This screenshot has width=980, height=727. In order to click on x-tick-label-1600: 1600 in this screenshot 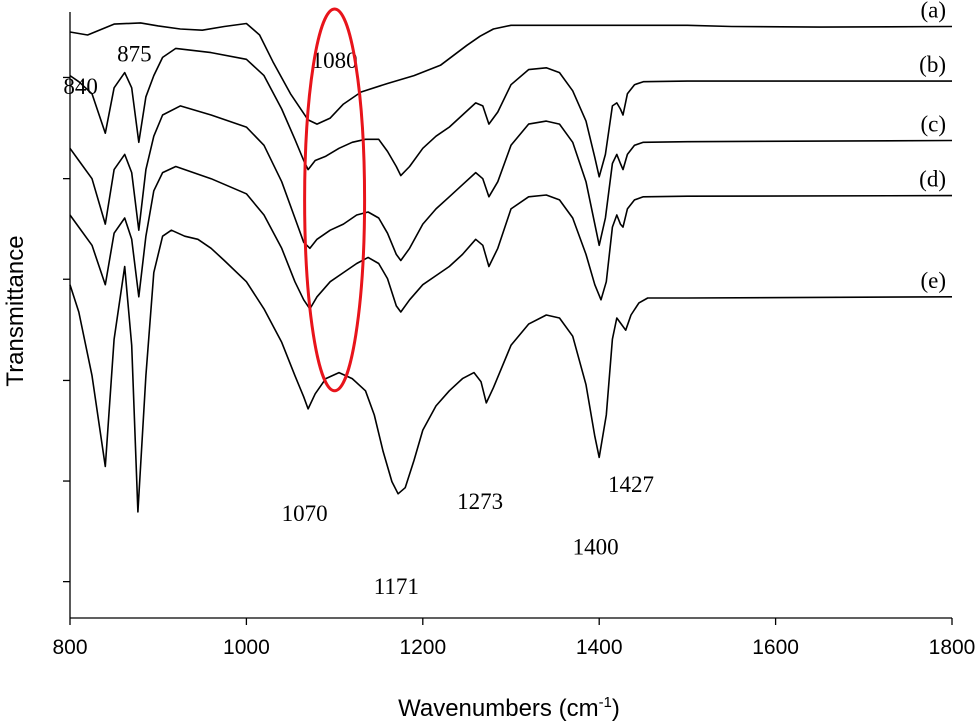, I will do `click(775, 647)`.